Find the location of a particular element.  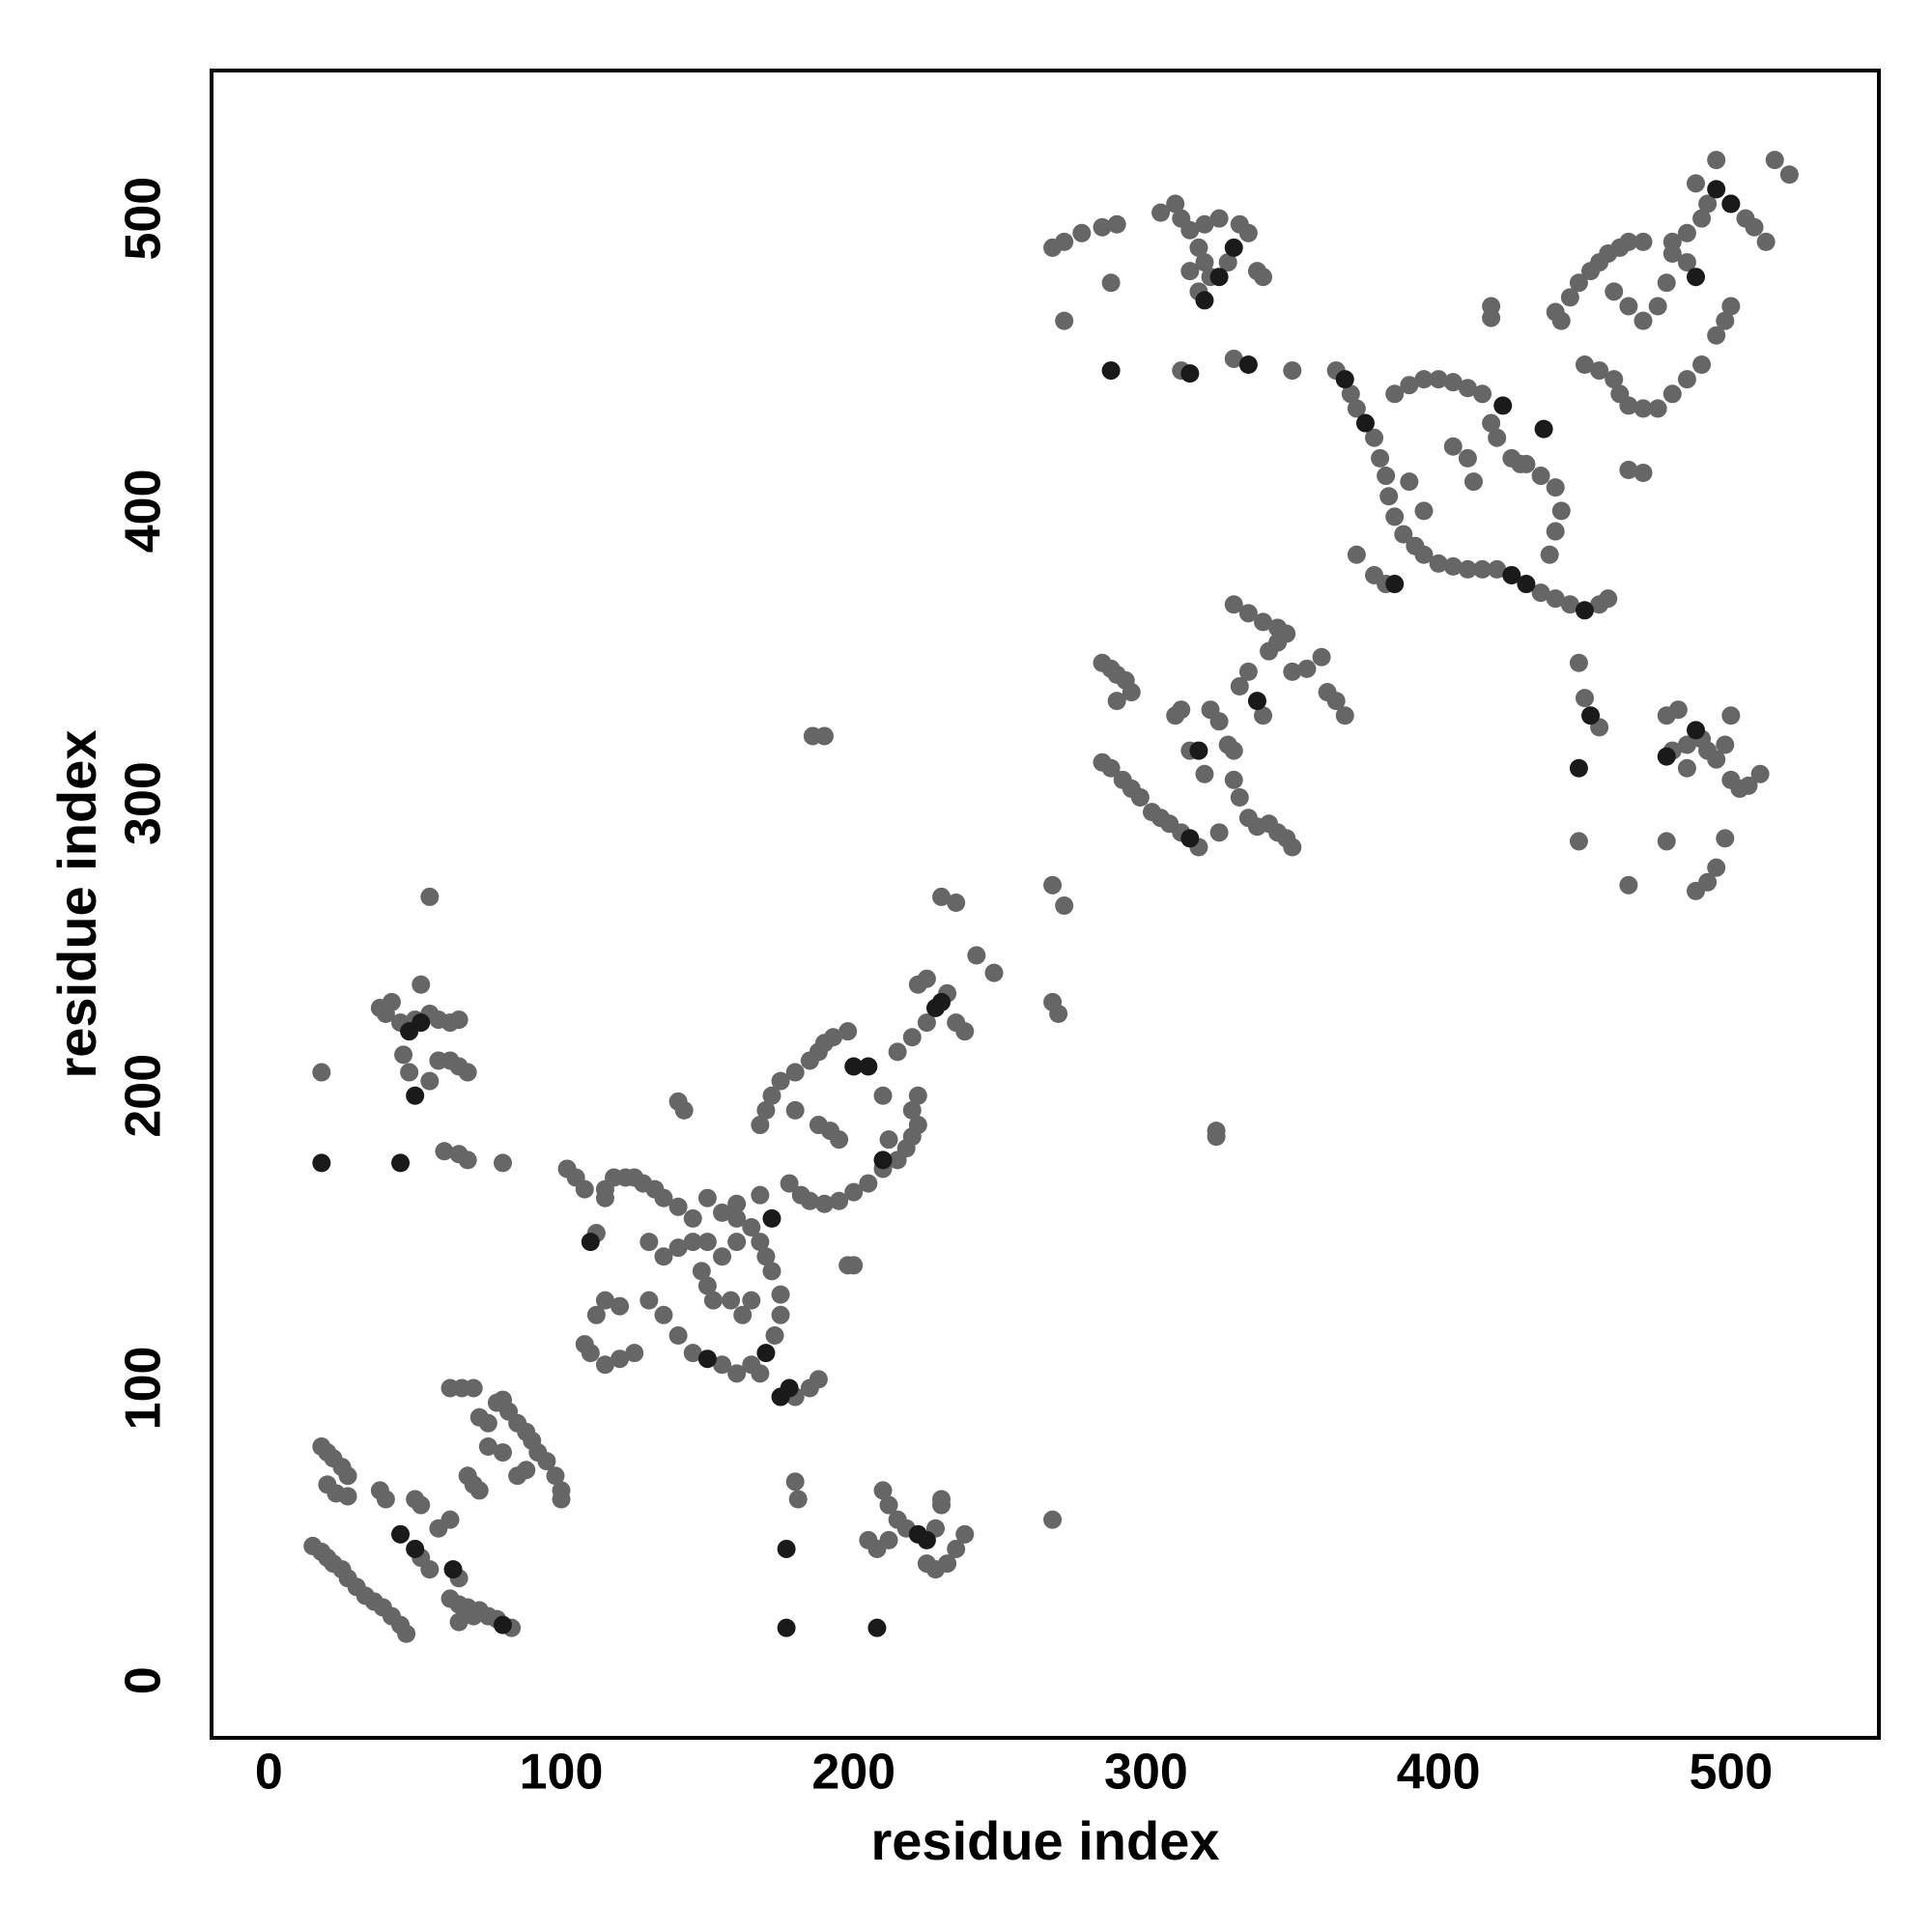

y-tick-label: 100 is located at coordinates (144, 1389).